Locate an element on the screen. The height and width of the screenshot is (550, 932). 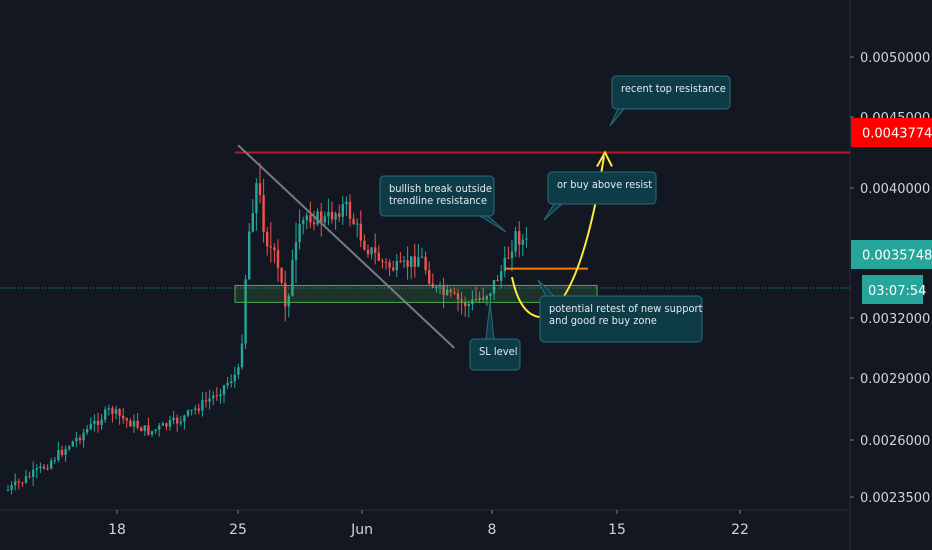
x-tick-label: 18 is located at coordinates (117, 530).